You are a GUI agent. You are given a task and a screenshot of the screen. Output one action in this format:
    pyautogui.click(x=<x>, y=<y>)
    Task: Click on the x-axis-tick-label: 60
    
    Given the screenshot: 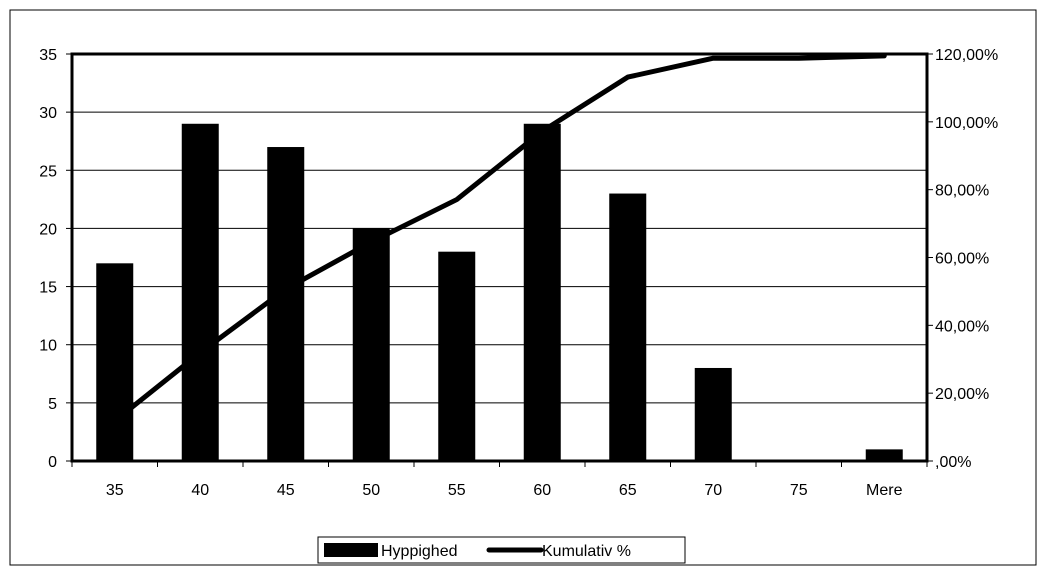 What is the action you would take?
    pyautogui.click(x=542, y=490)
    